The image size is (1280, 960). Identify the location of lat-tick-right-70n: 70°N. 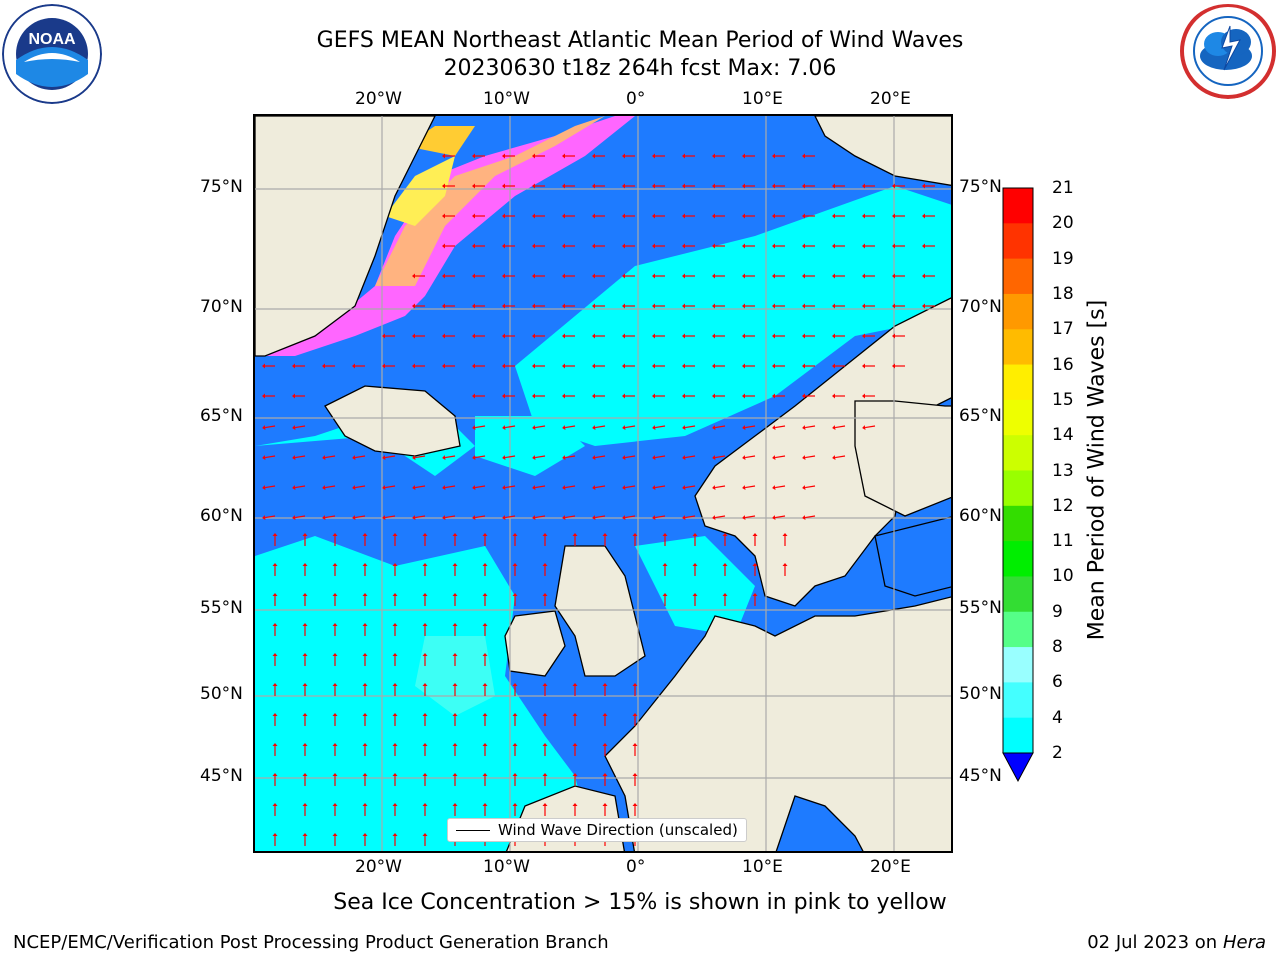
(980, 307).